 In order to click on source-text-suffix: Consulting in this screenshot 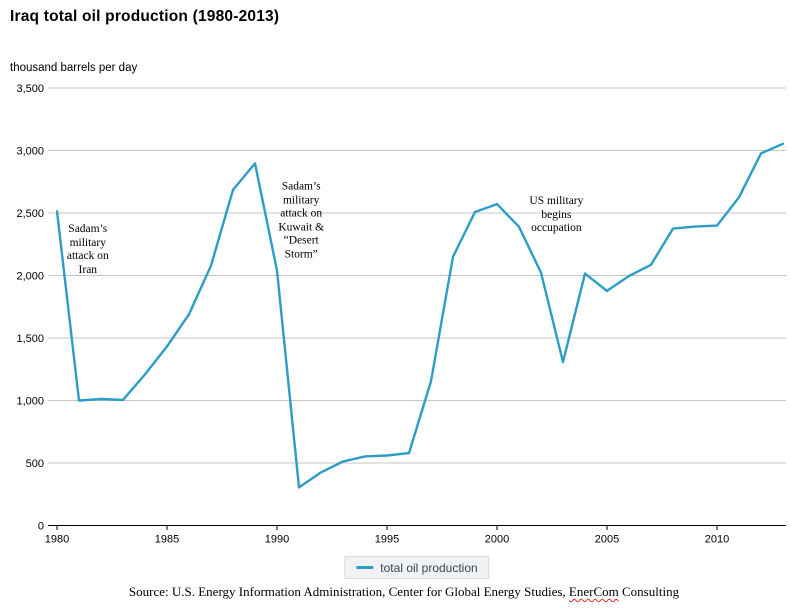, I will do `click(649, 591)`.